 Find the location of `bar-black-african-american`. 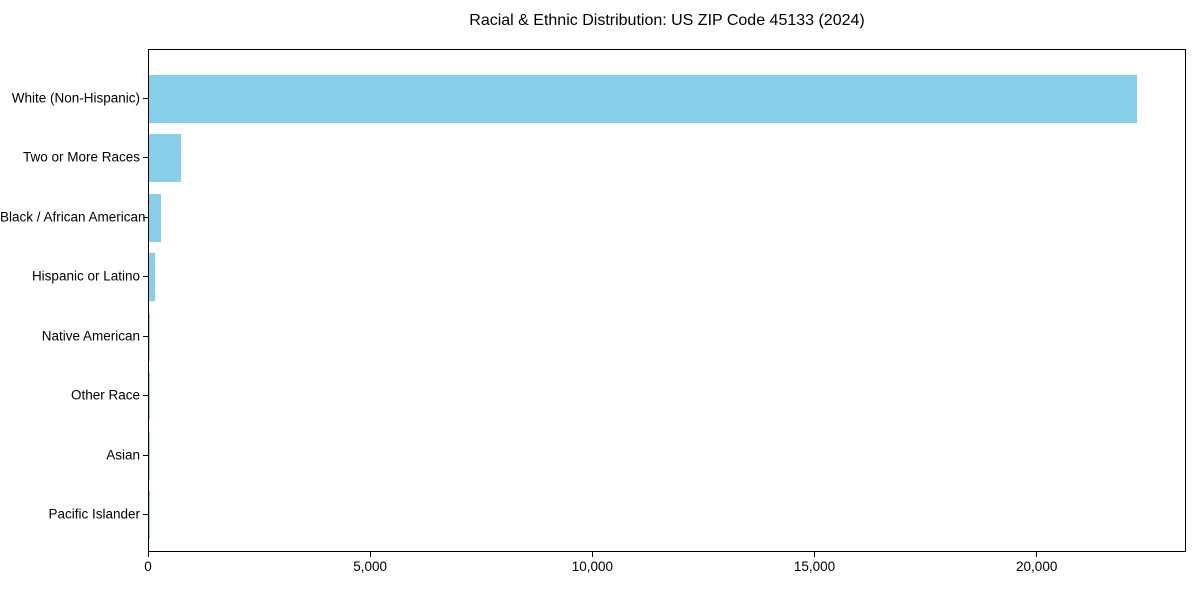

bar-black-african-american is located at coordinates (155, 217).